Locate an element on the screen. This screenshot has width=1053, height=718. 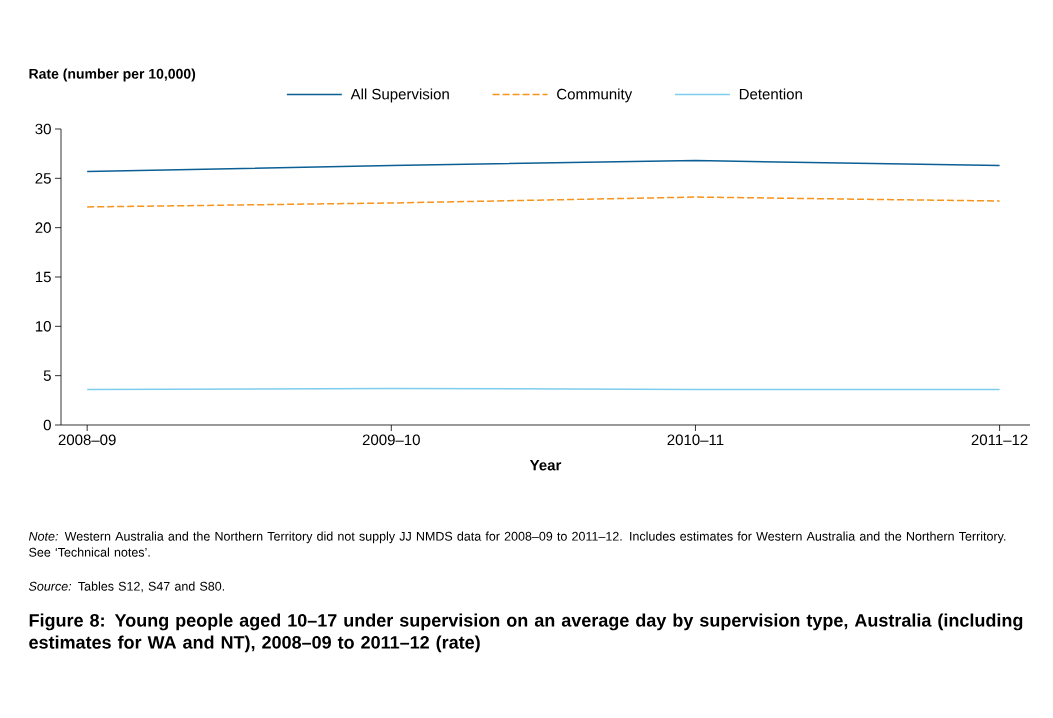
x-axis-title: Year is located at coordinates (545, 465).